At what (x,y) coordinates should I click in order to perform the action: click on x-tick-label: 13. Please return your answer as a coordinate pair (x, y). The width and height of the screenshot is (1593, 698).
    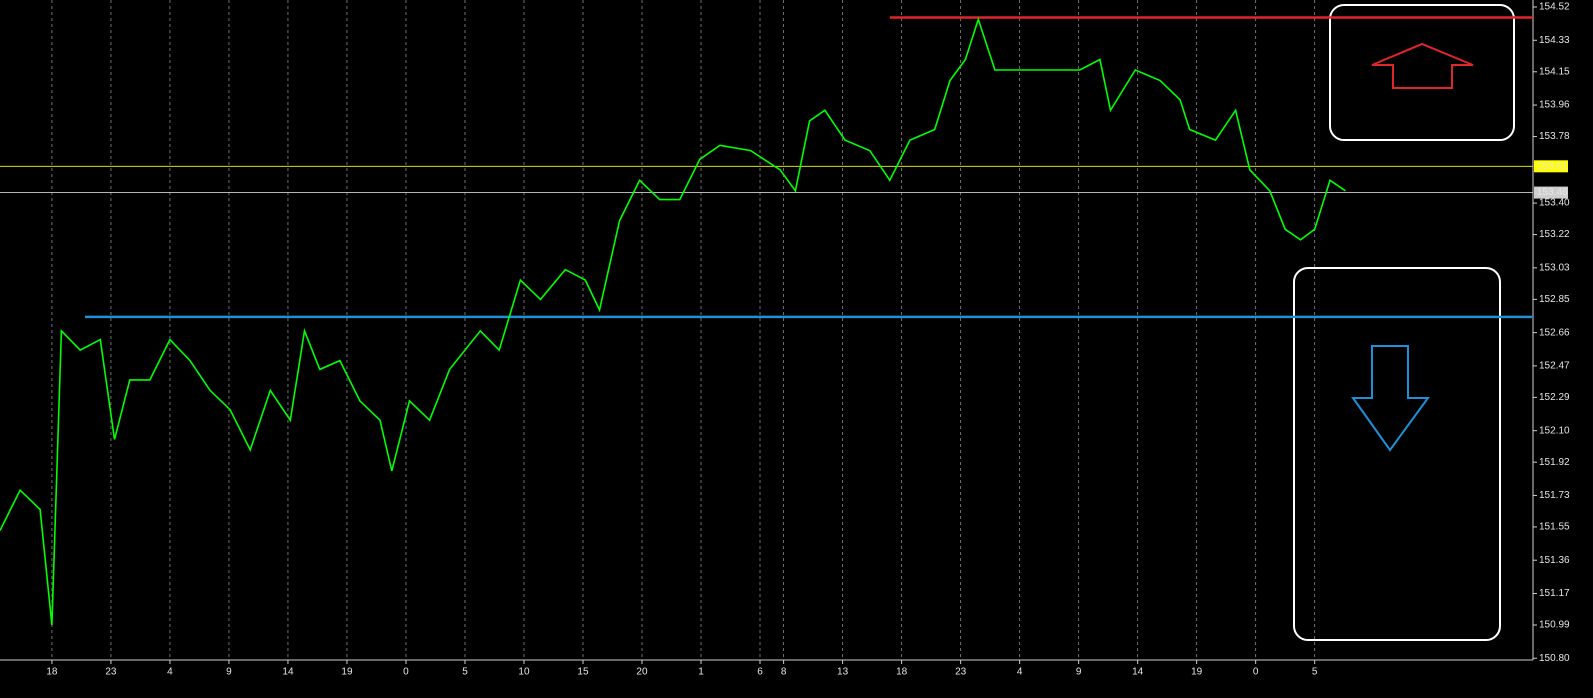
    Looking at the image, I should click on (843, 672).